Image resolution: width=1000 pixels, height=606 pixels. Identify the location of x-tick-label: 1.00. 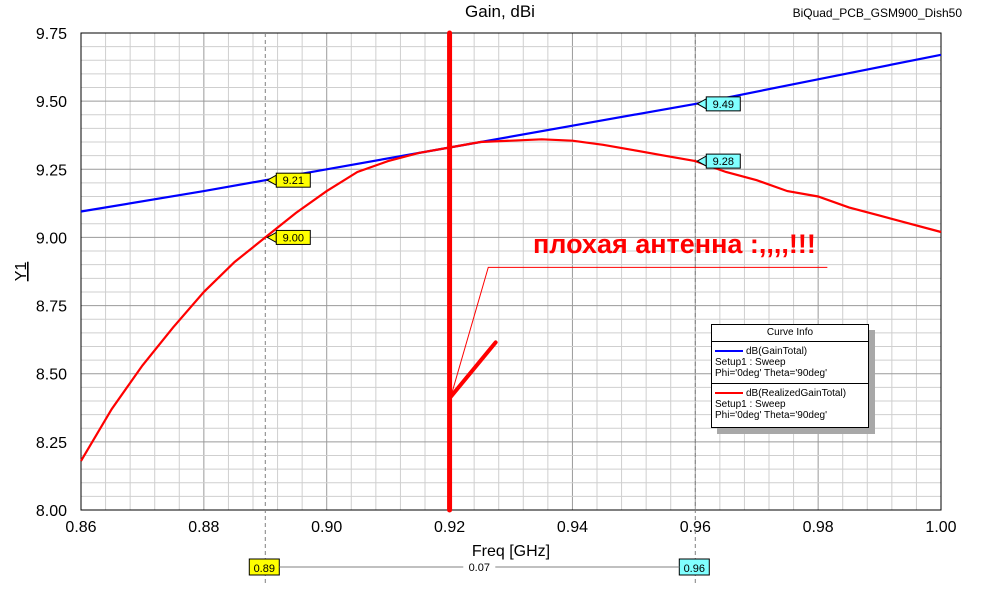
(940, 527).